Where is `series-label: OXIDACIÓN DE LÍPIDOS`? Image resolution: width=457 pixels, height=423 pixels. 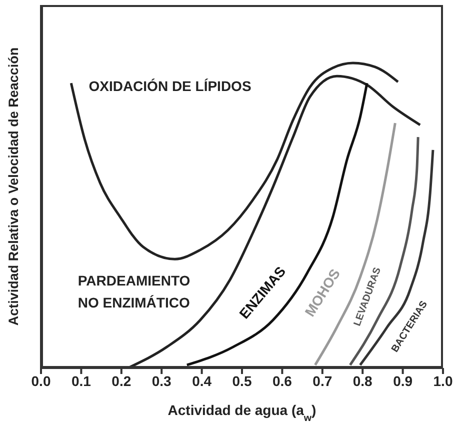 series-label: OXIDACIÓN DE LÍPIDOS is located at coordinates (170, 86).